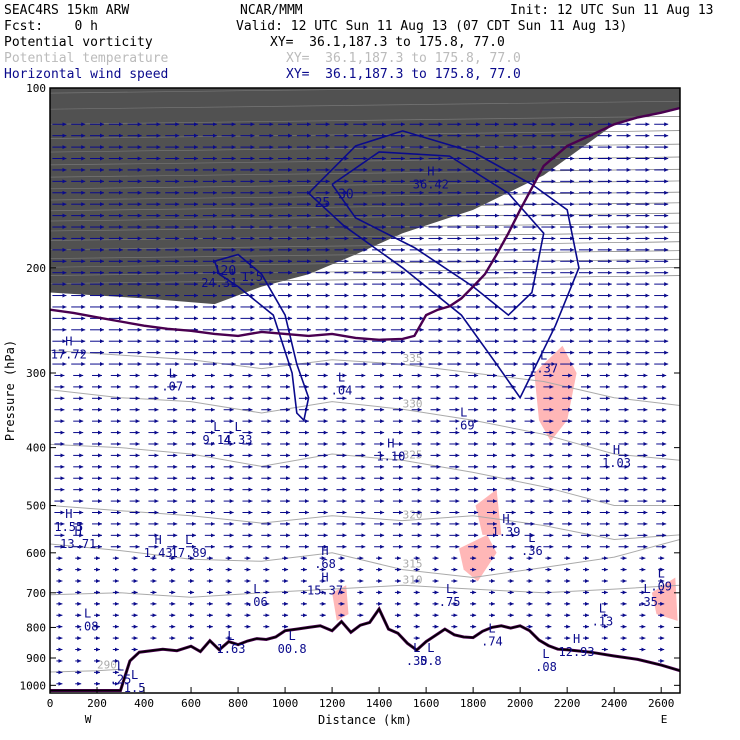 This screenshot has height=740, width=740. What do you see at coordinates (36, 88) in the screenshot?
I see `y-tick-label: 100` at bounding box center [36, 88].